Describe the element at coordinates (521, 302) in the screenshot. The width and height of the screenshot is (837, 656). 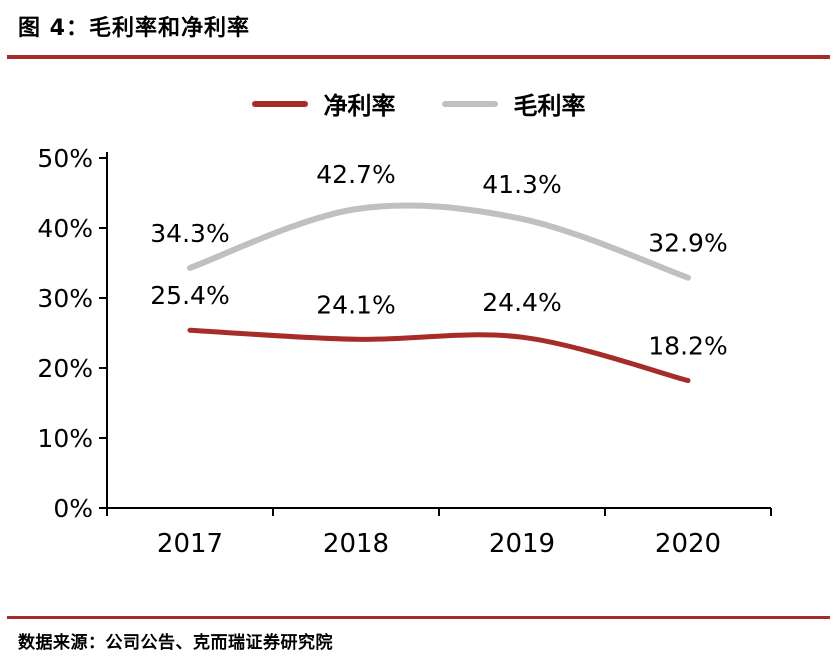
I see `data-label-series-0: 24.4%` at that location.